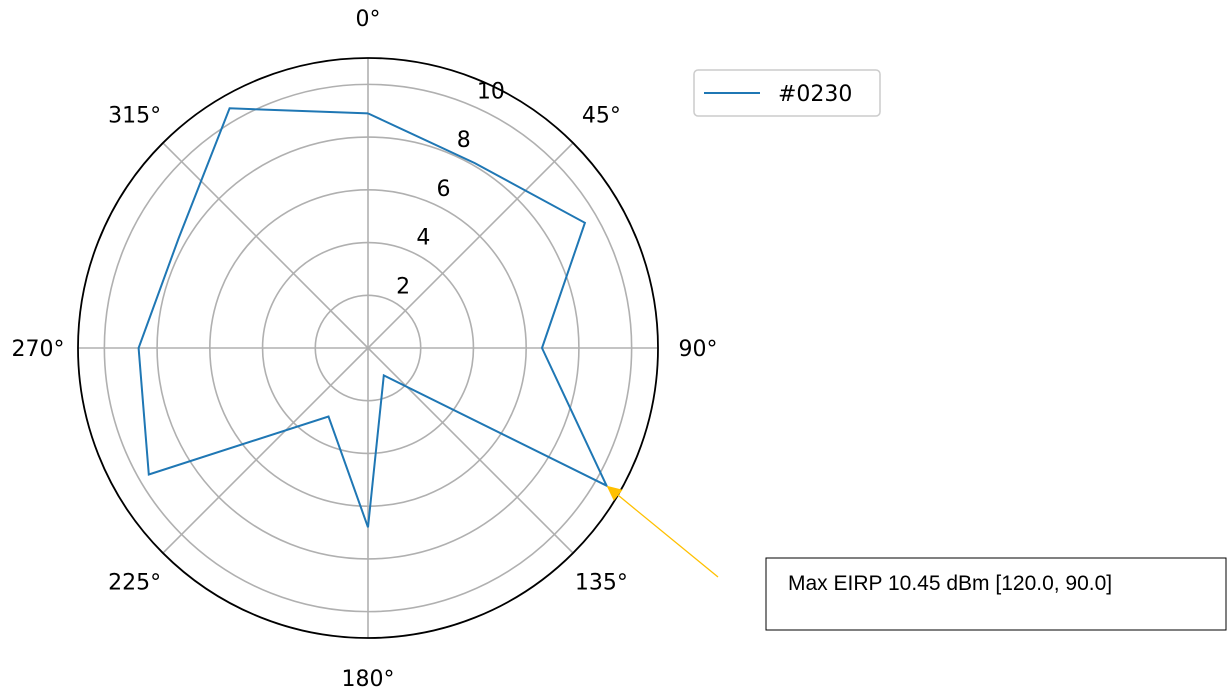  Describe the element at coordinates (668, 536) in the screenshot. I see `annotation-arrow-line` at that location.